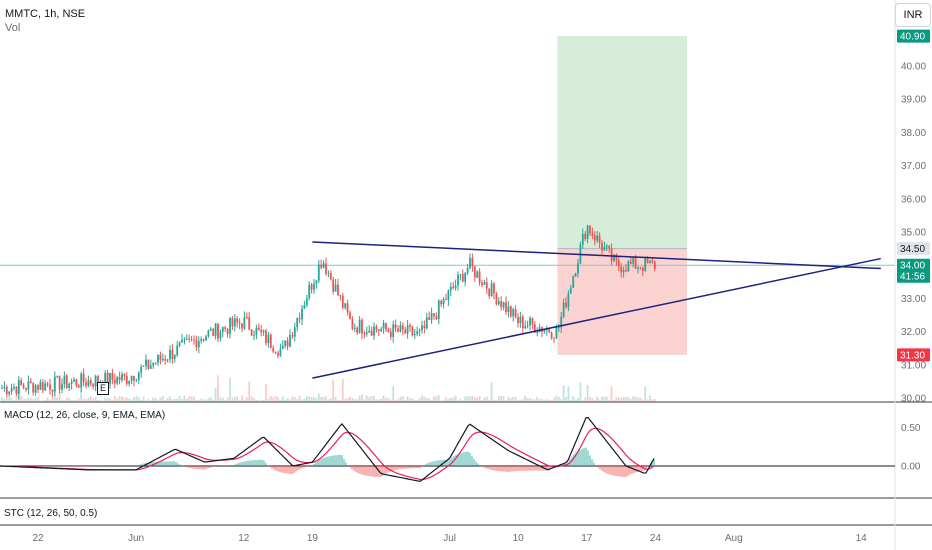 The image size is (932, 550). I want to click on macd-label: MACD (12, 26, close, 9, EMA, EMA), so click(85, 415).